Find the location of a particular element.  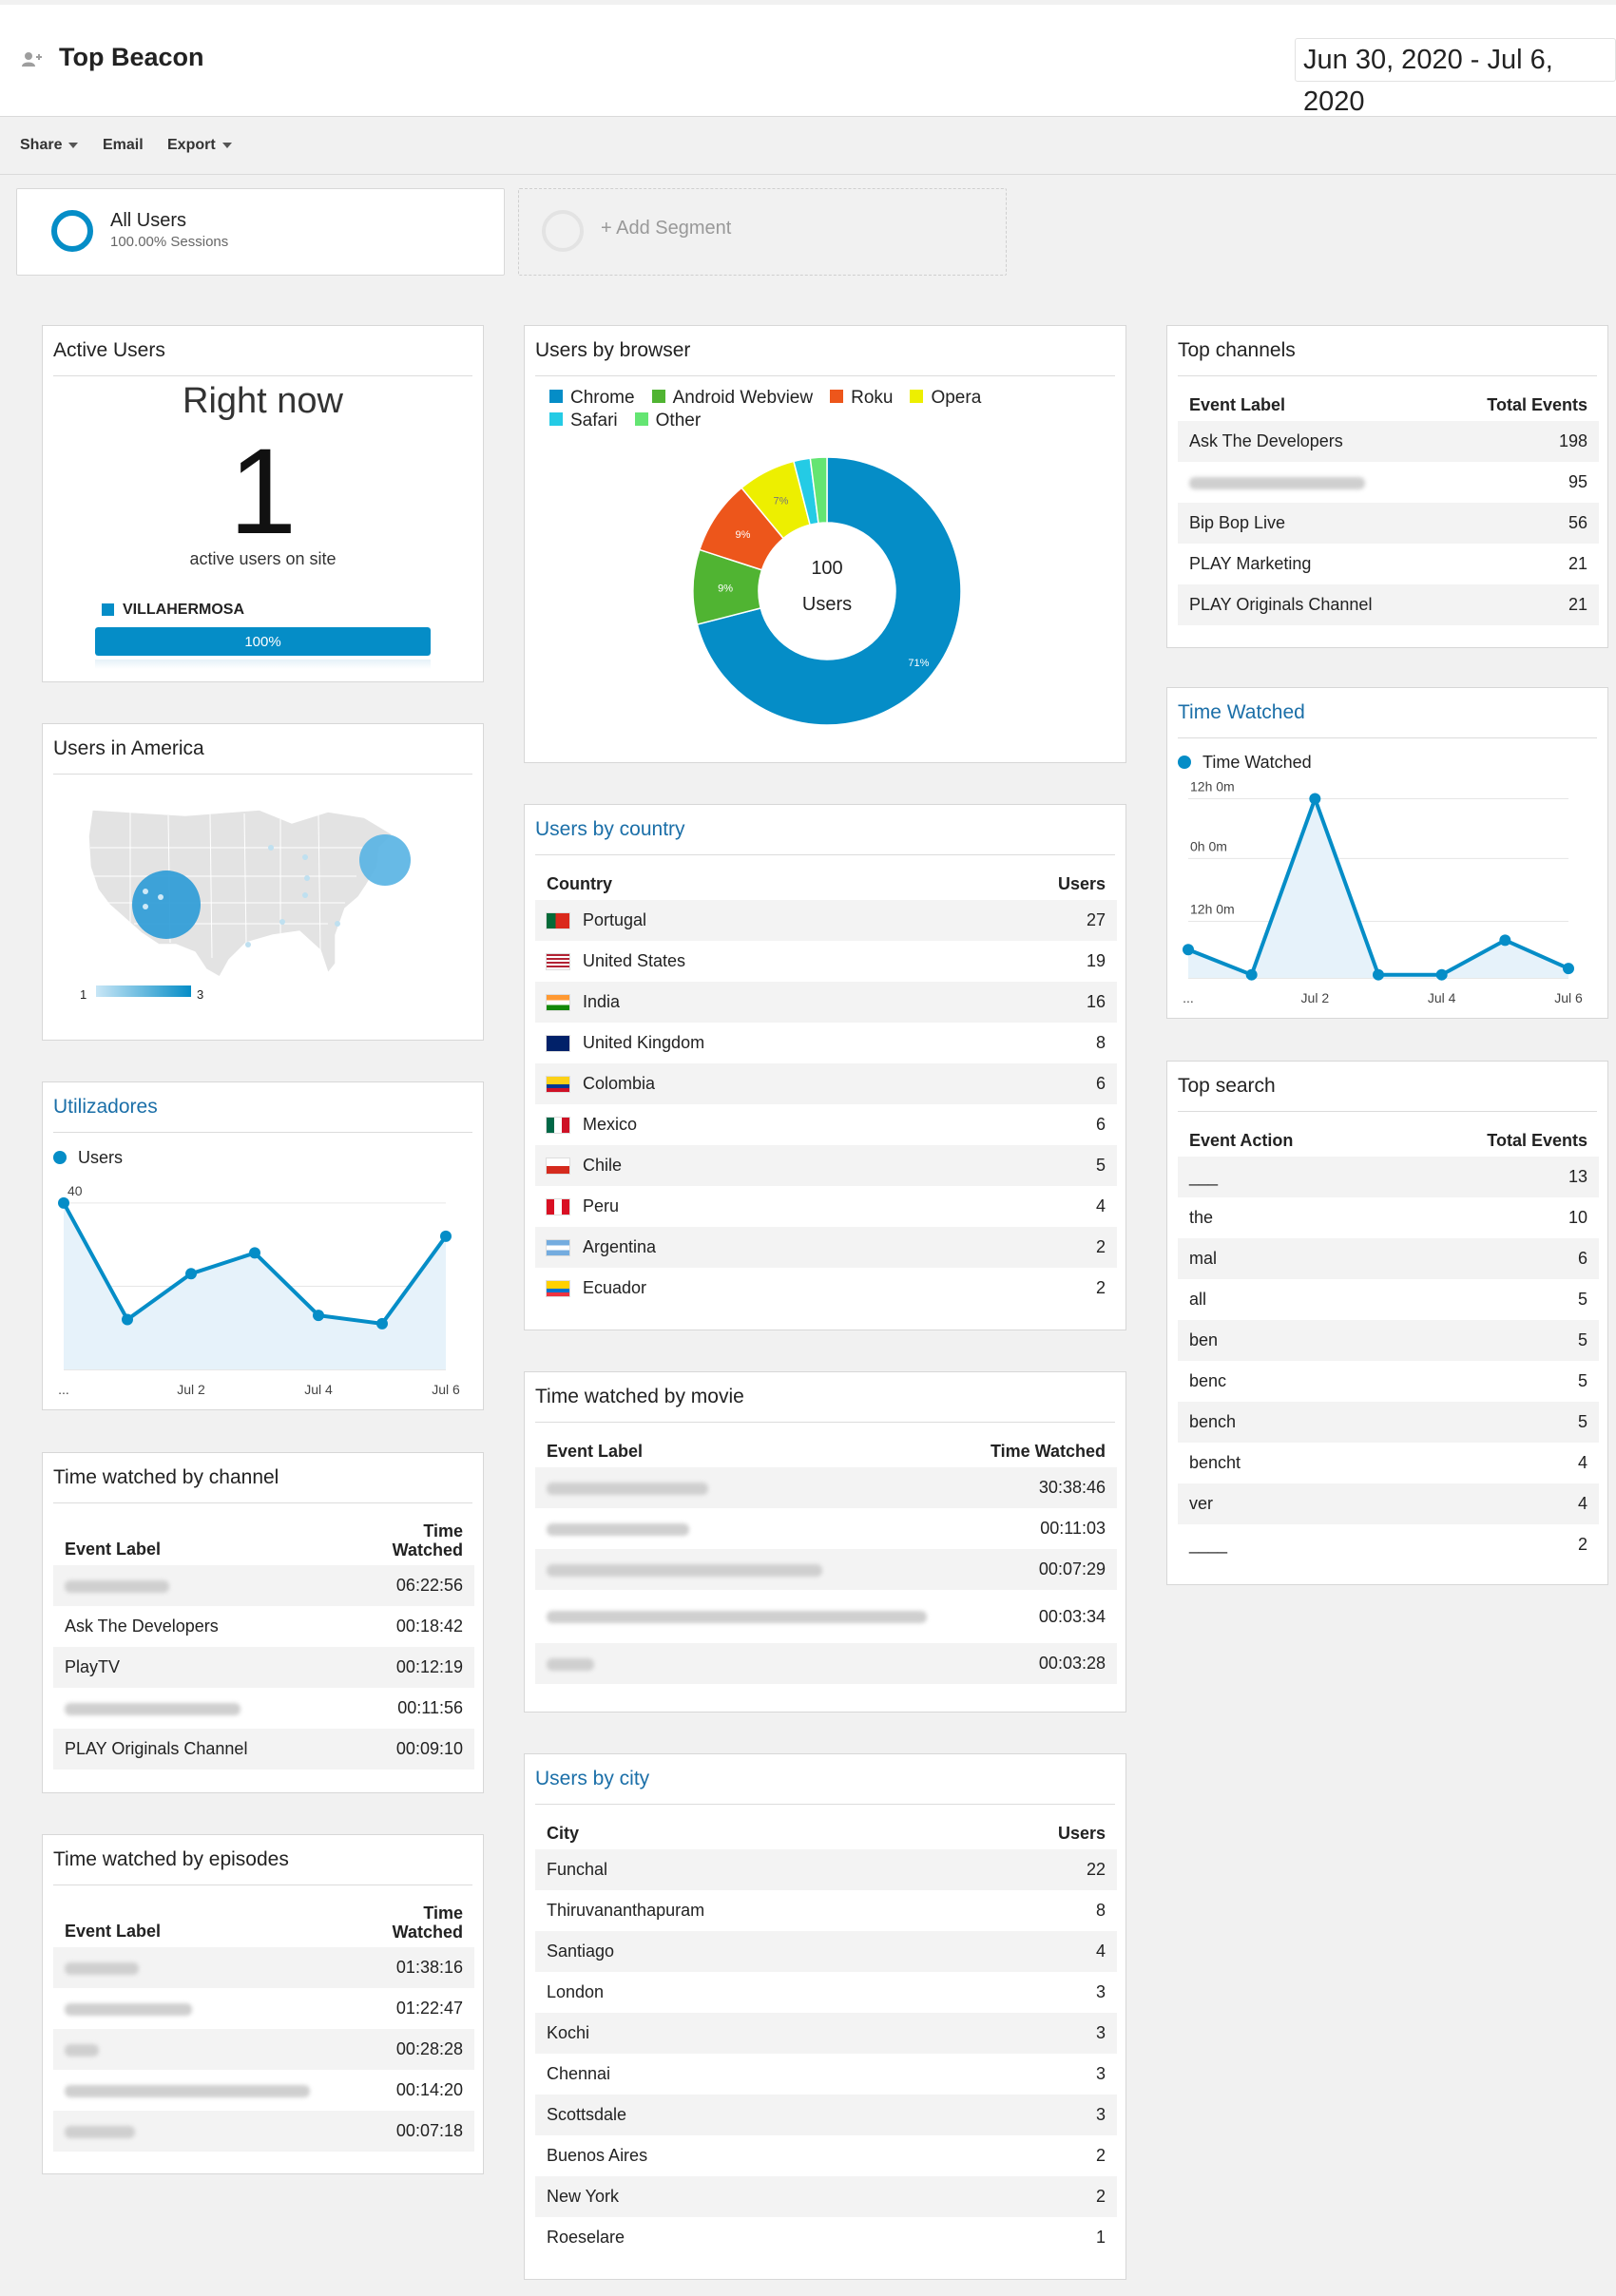

legend-dot-icon is located at coordinates (1184, 762).